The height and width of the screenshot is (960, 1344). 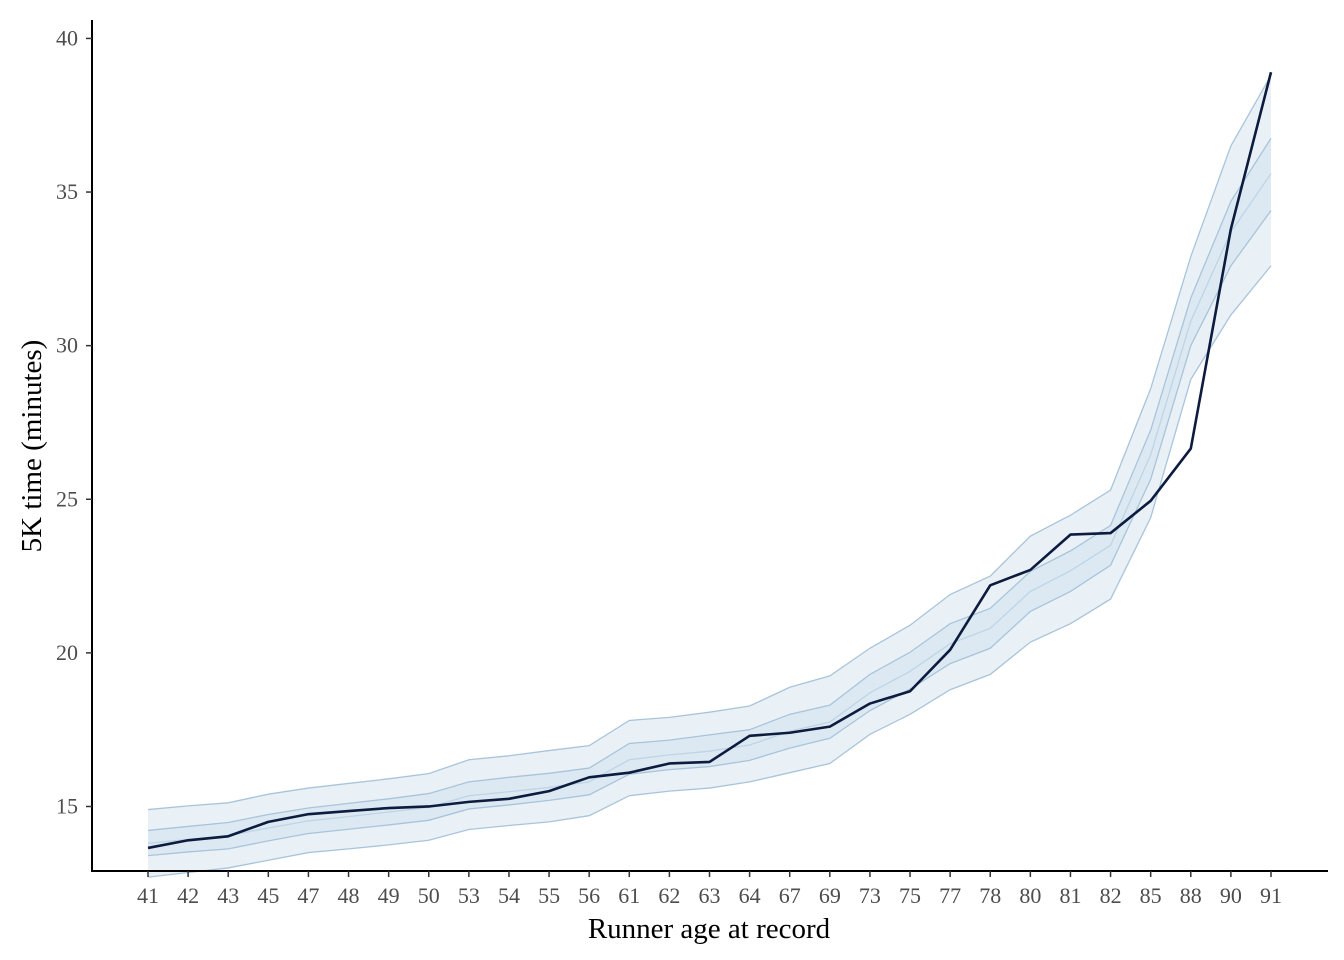 What do you see at coordinates (790, 895) in the screenshot?
I see `x-tick-label: 67` at bounding box center [790, 895].